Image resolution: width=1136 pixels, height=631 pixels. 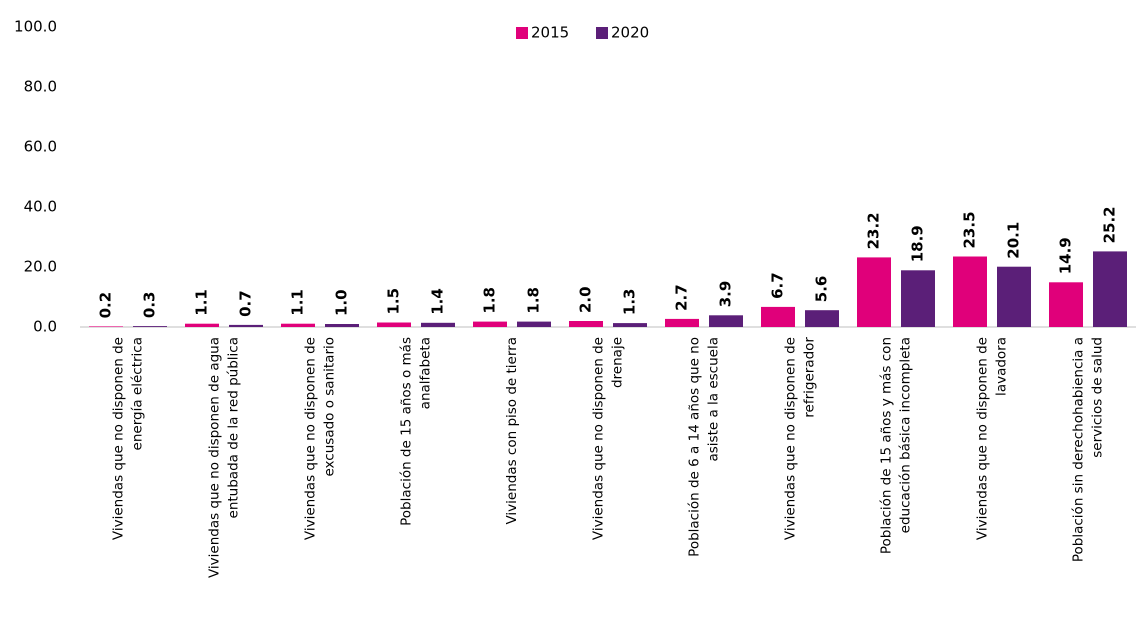 I want to click on y-tick-label: 60.0, so click(x=40, y=147).